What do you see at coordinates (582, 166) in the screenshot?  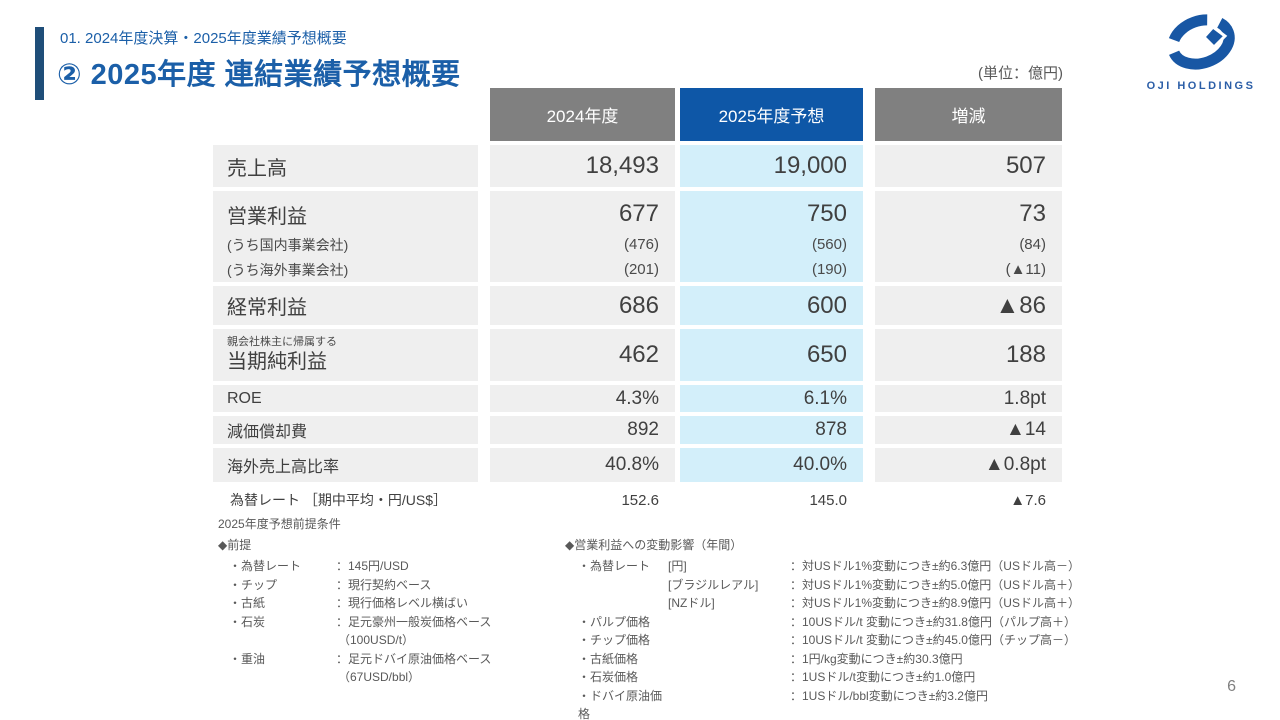 I see `sales-2024: 18,493` at bounding box center [582, 166].